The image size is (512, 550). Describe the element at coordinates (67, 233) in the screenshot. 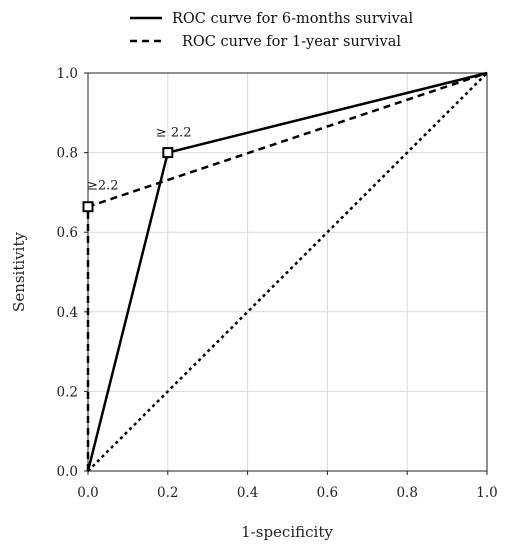

I see `y-tick-label: 0.6` at that location.